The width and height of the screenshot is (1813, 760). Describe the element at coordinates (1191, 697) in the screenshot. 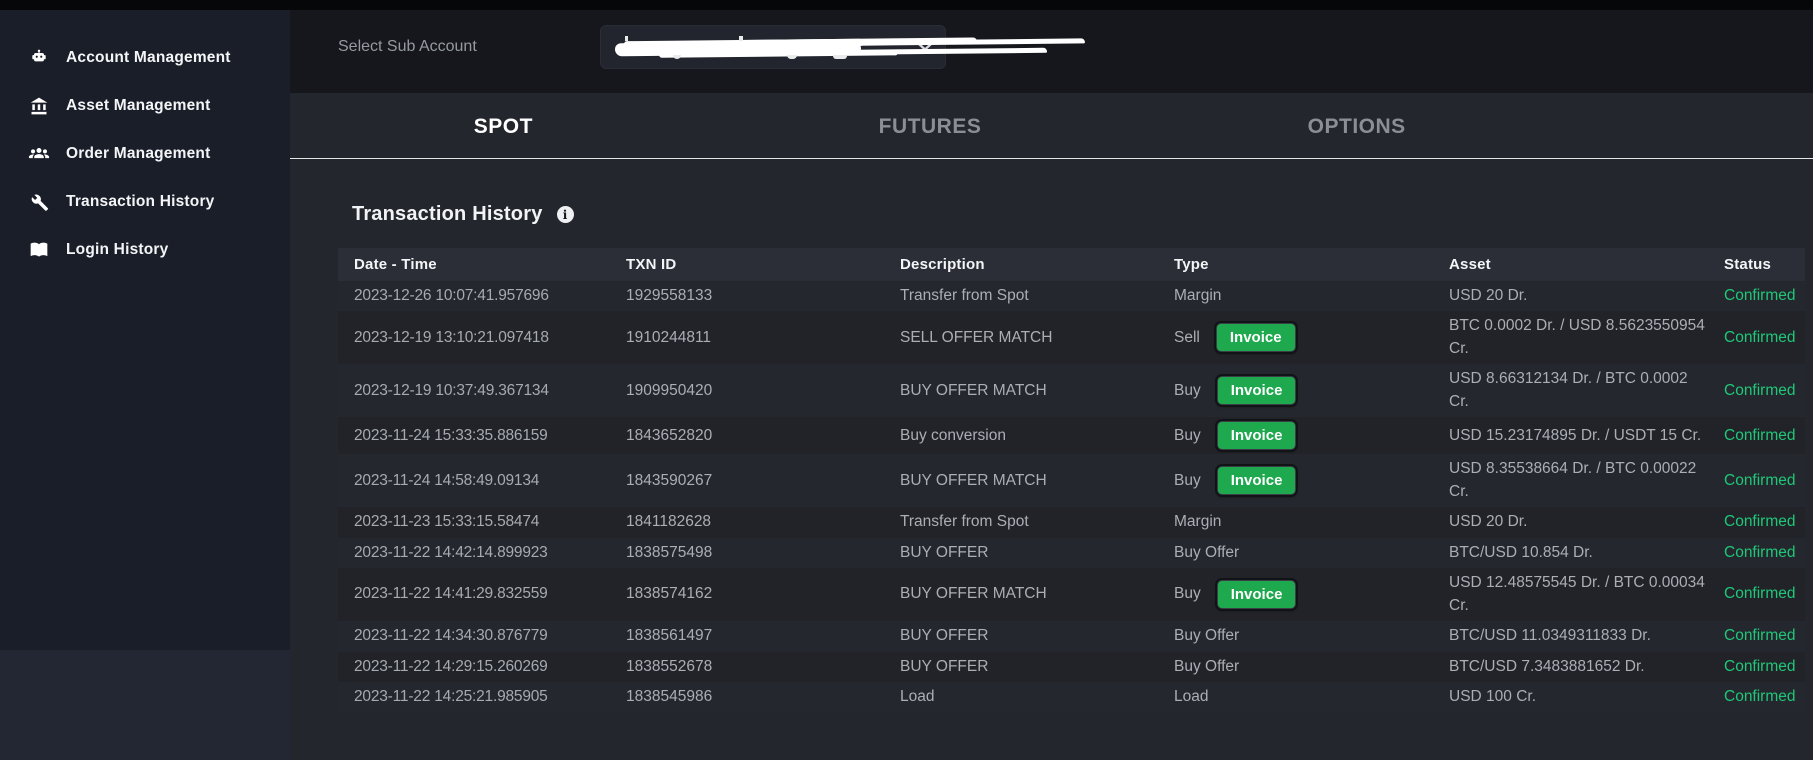

I see `type-label: Load` at that location.